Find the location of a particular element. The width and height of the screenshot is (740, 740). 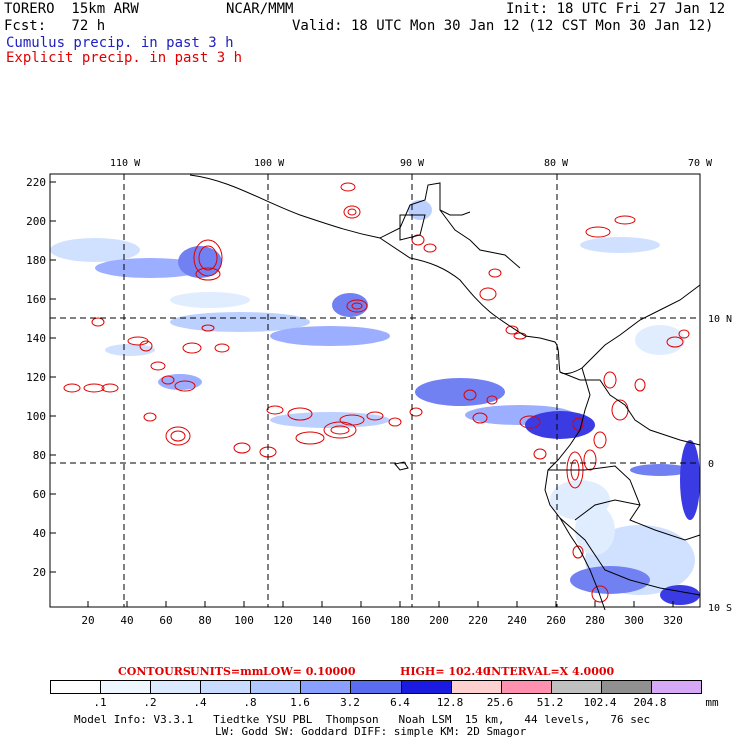

x-tick-label: 220 is located at coordinates (478, 620).